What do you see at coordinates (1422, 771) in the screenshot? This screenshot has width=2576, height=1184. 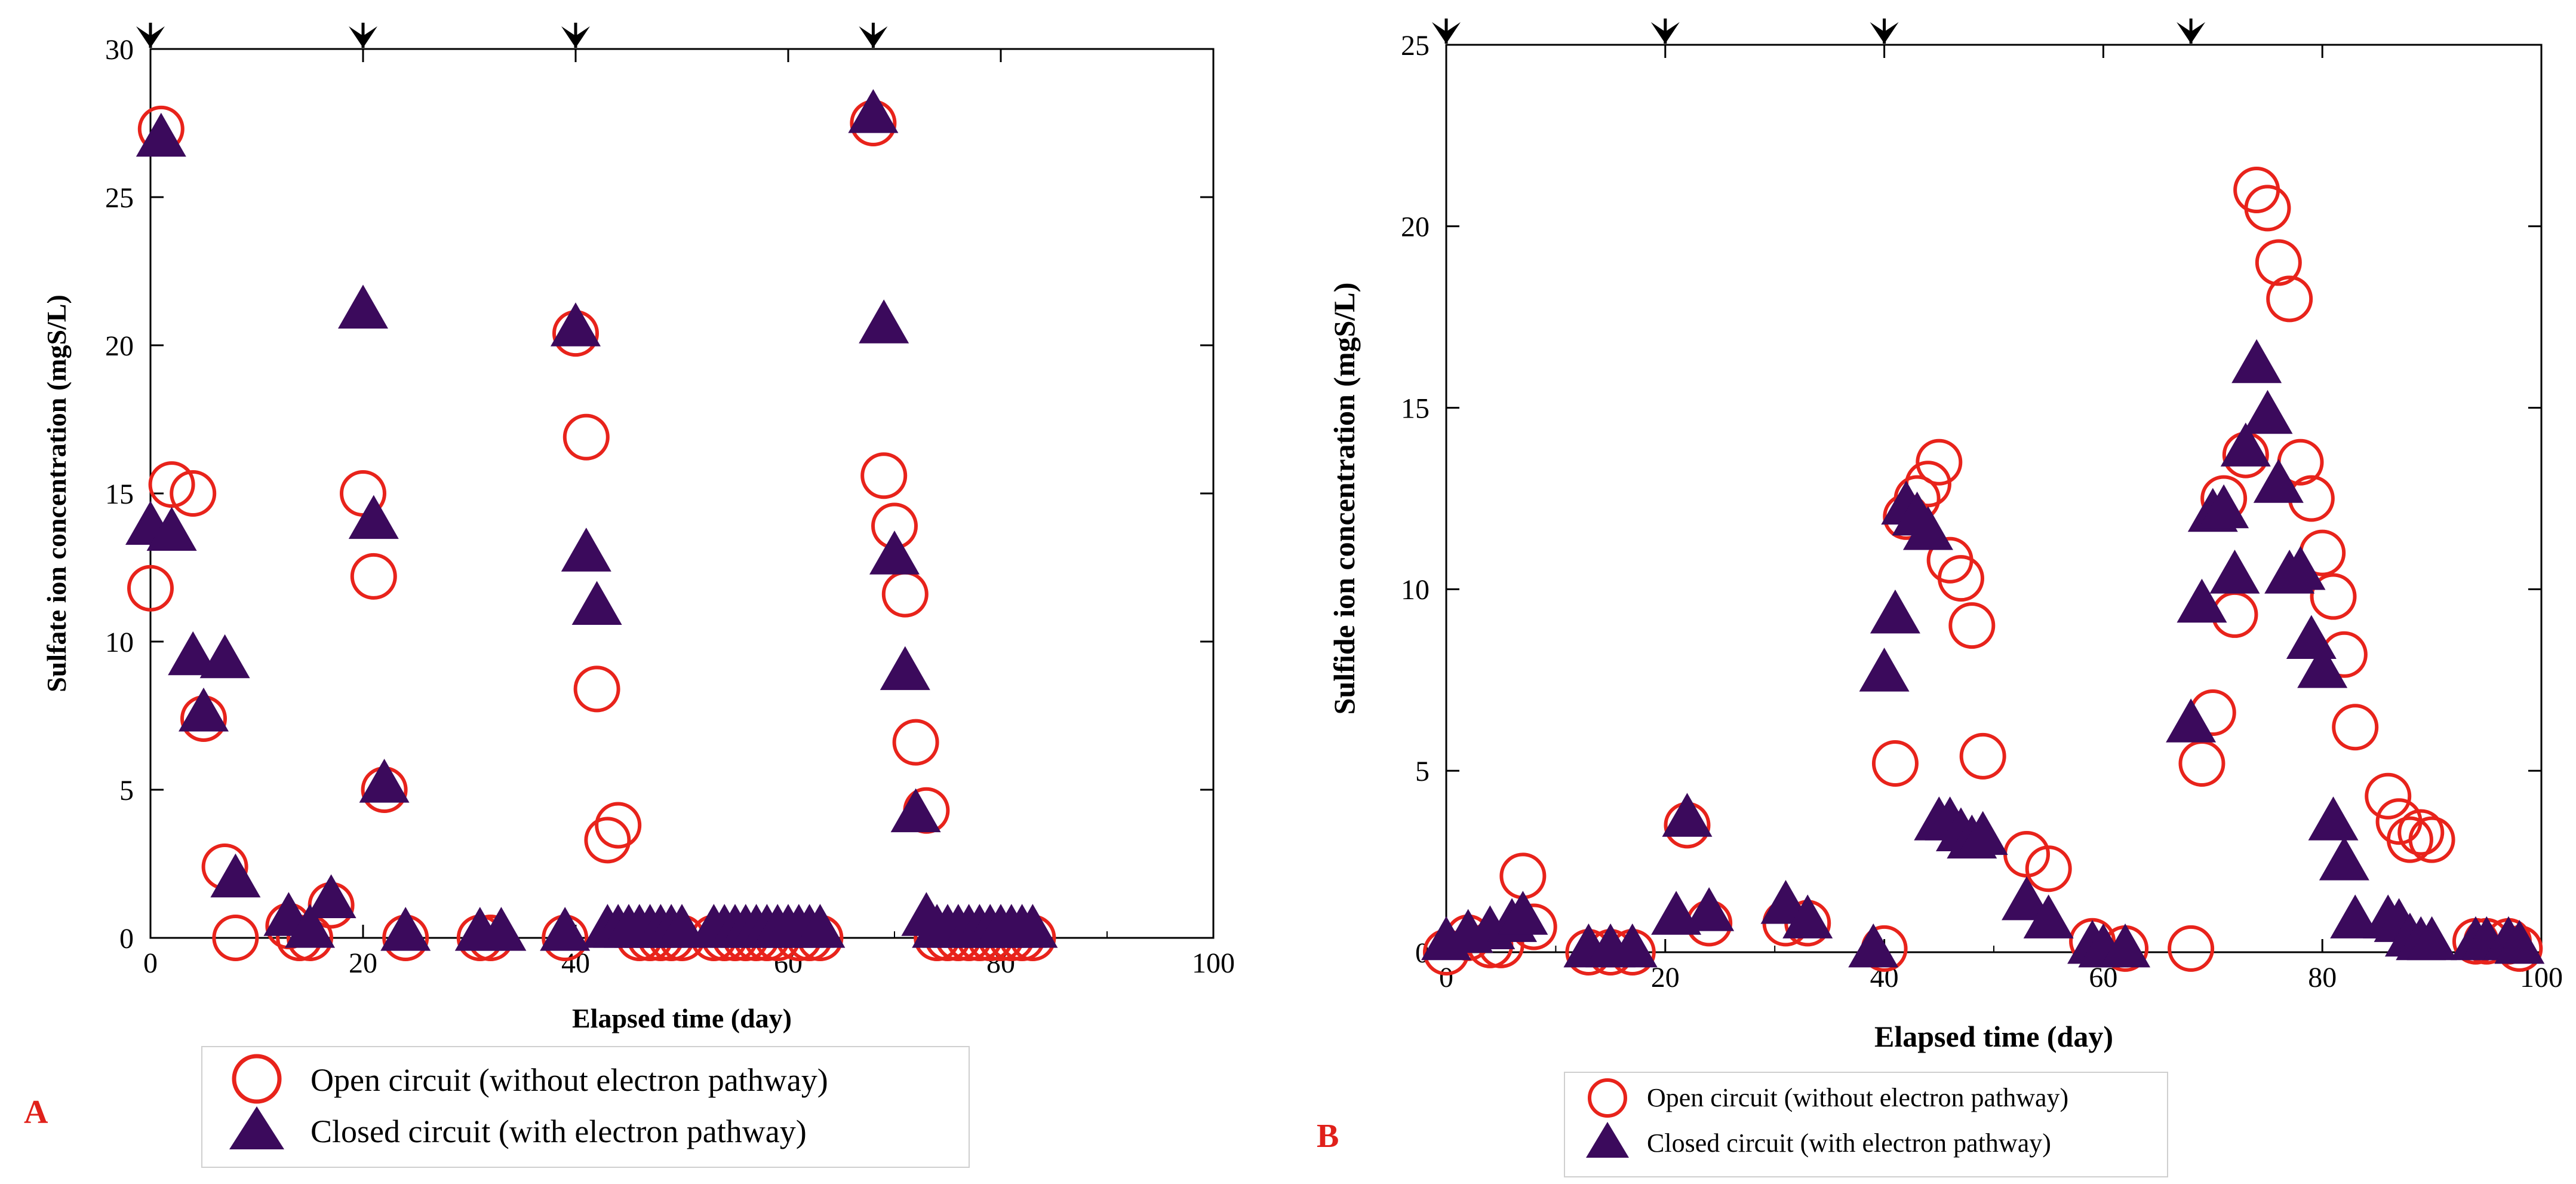 I see `y-tick-label: 5` at bounding box center [1422, 771].